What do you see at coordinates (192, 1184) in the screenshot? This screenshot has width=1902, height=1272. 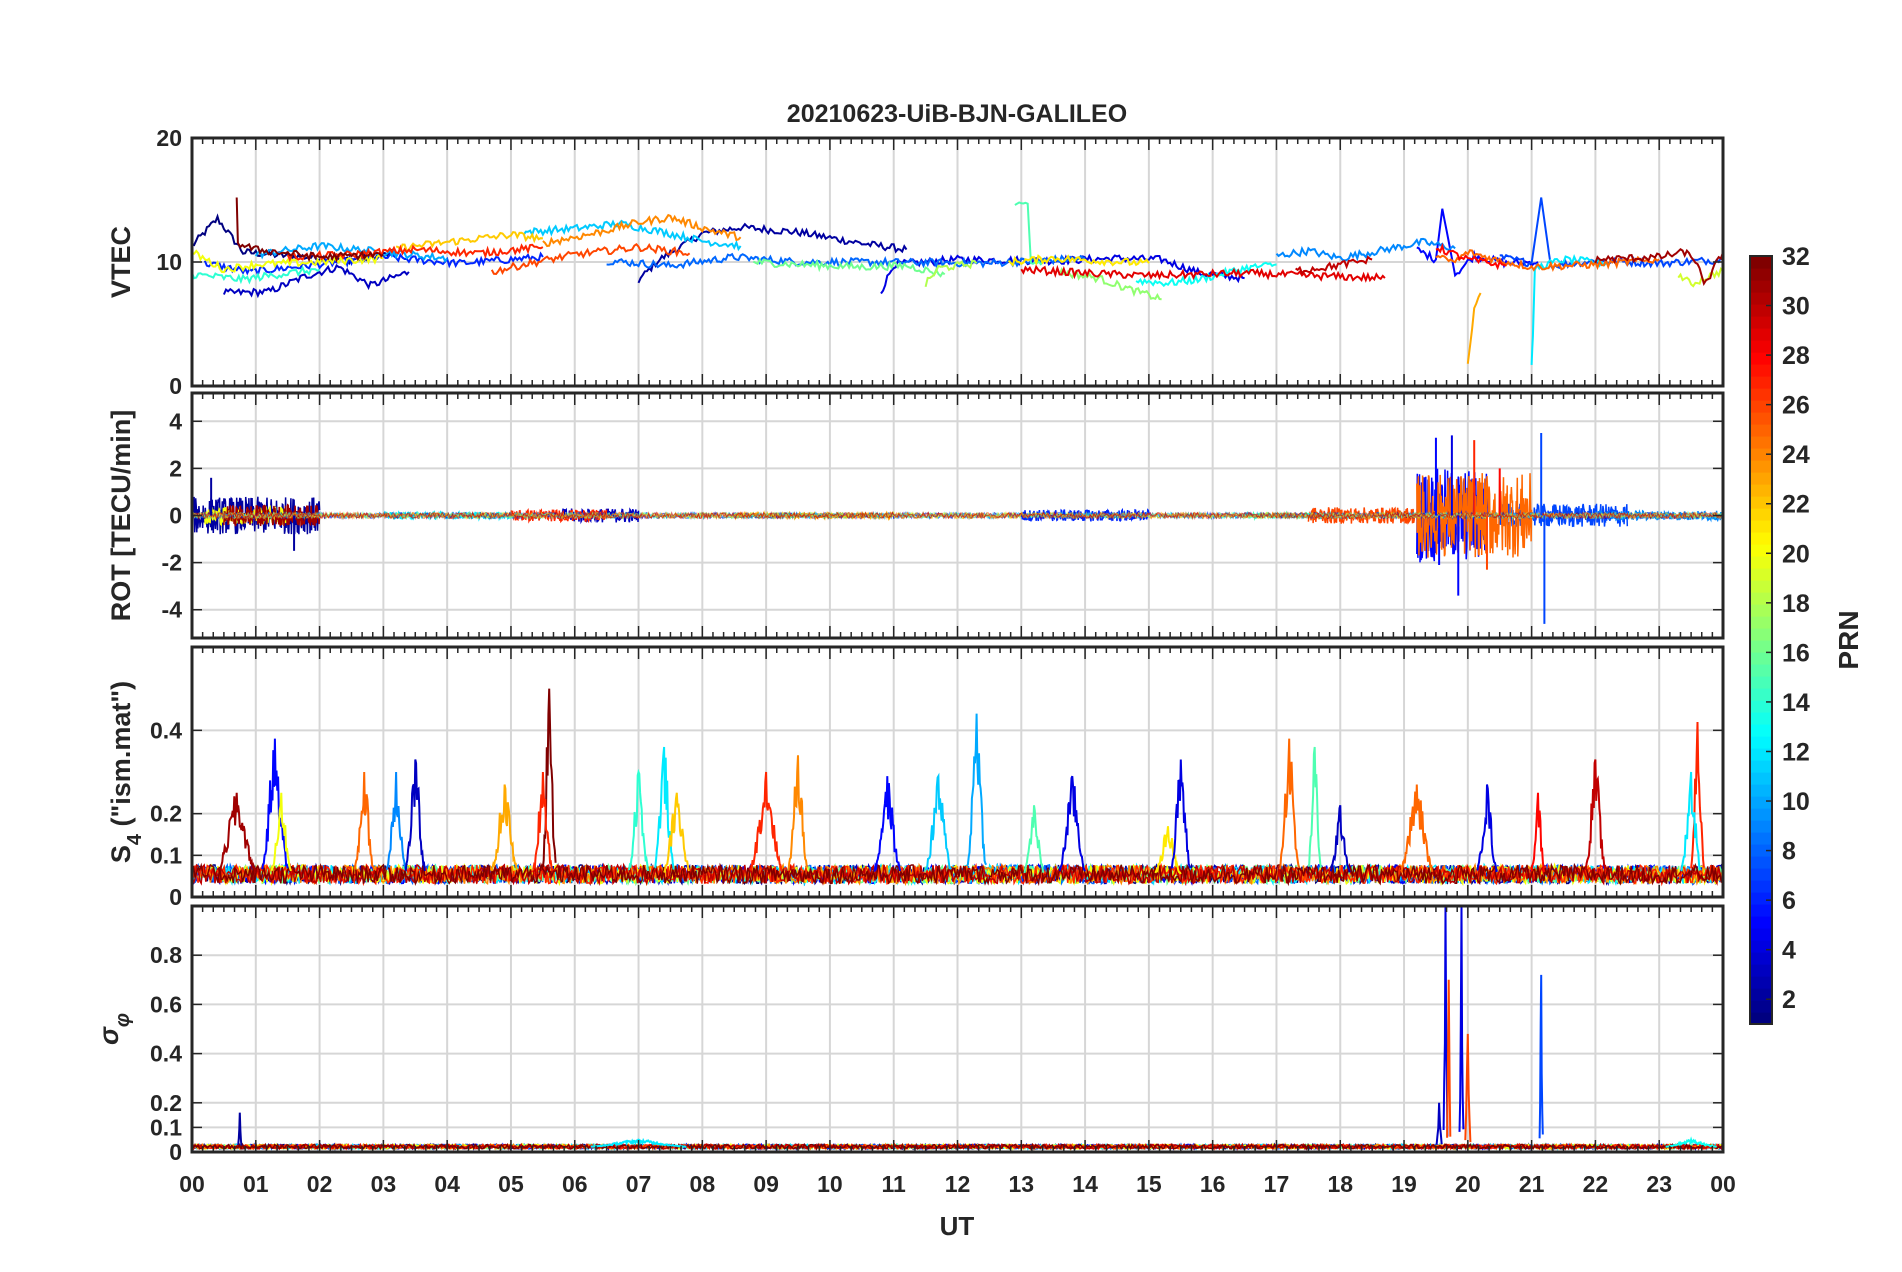 I see `x-tick-label: 00` at bounding box center [192, 1184].